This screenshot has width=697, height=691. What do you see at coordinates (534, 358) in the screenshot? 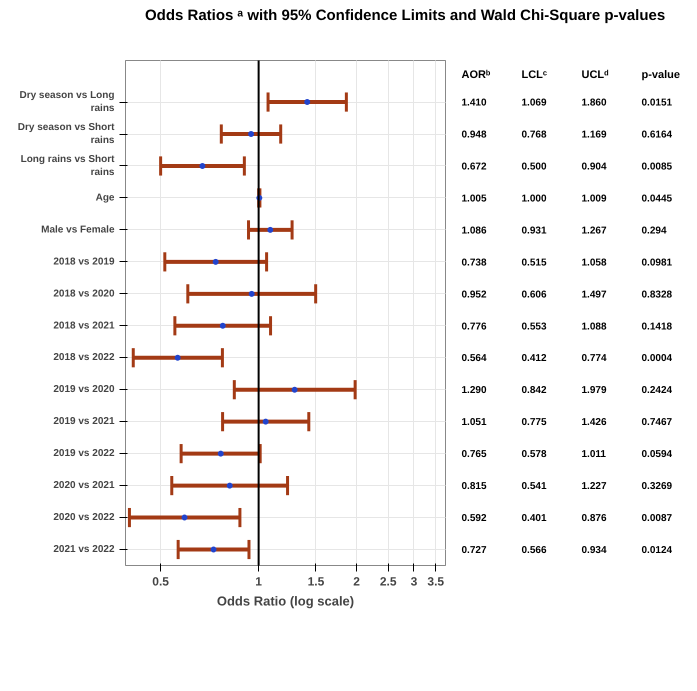
I see `text: 0.412` at bounding box center [534, 358].